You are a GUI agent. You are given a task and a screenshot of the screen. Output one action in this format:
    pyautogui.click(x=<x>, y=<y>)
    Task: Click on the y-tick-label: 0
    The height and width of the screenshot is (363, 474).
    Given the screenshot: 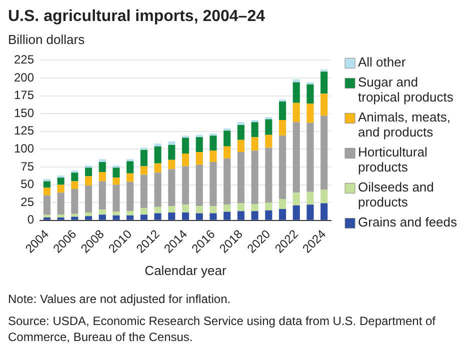 What is the action you would take?
    pyautogui.click(x=30, y=219)
    